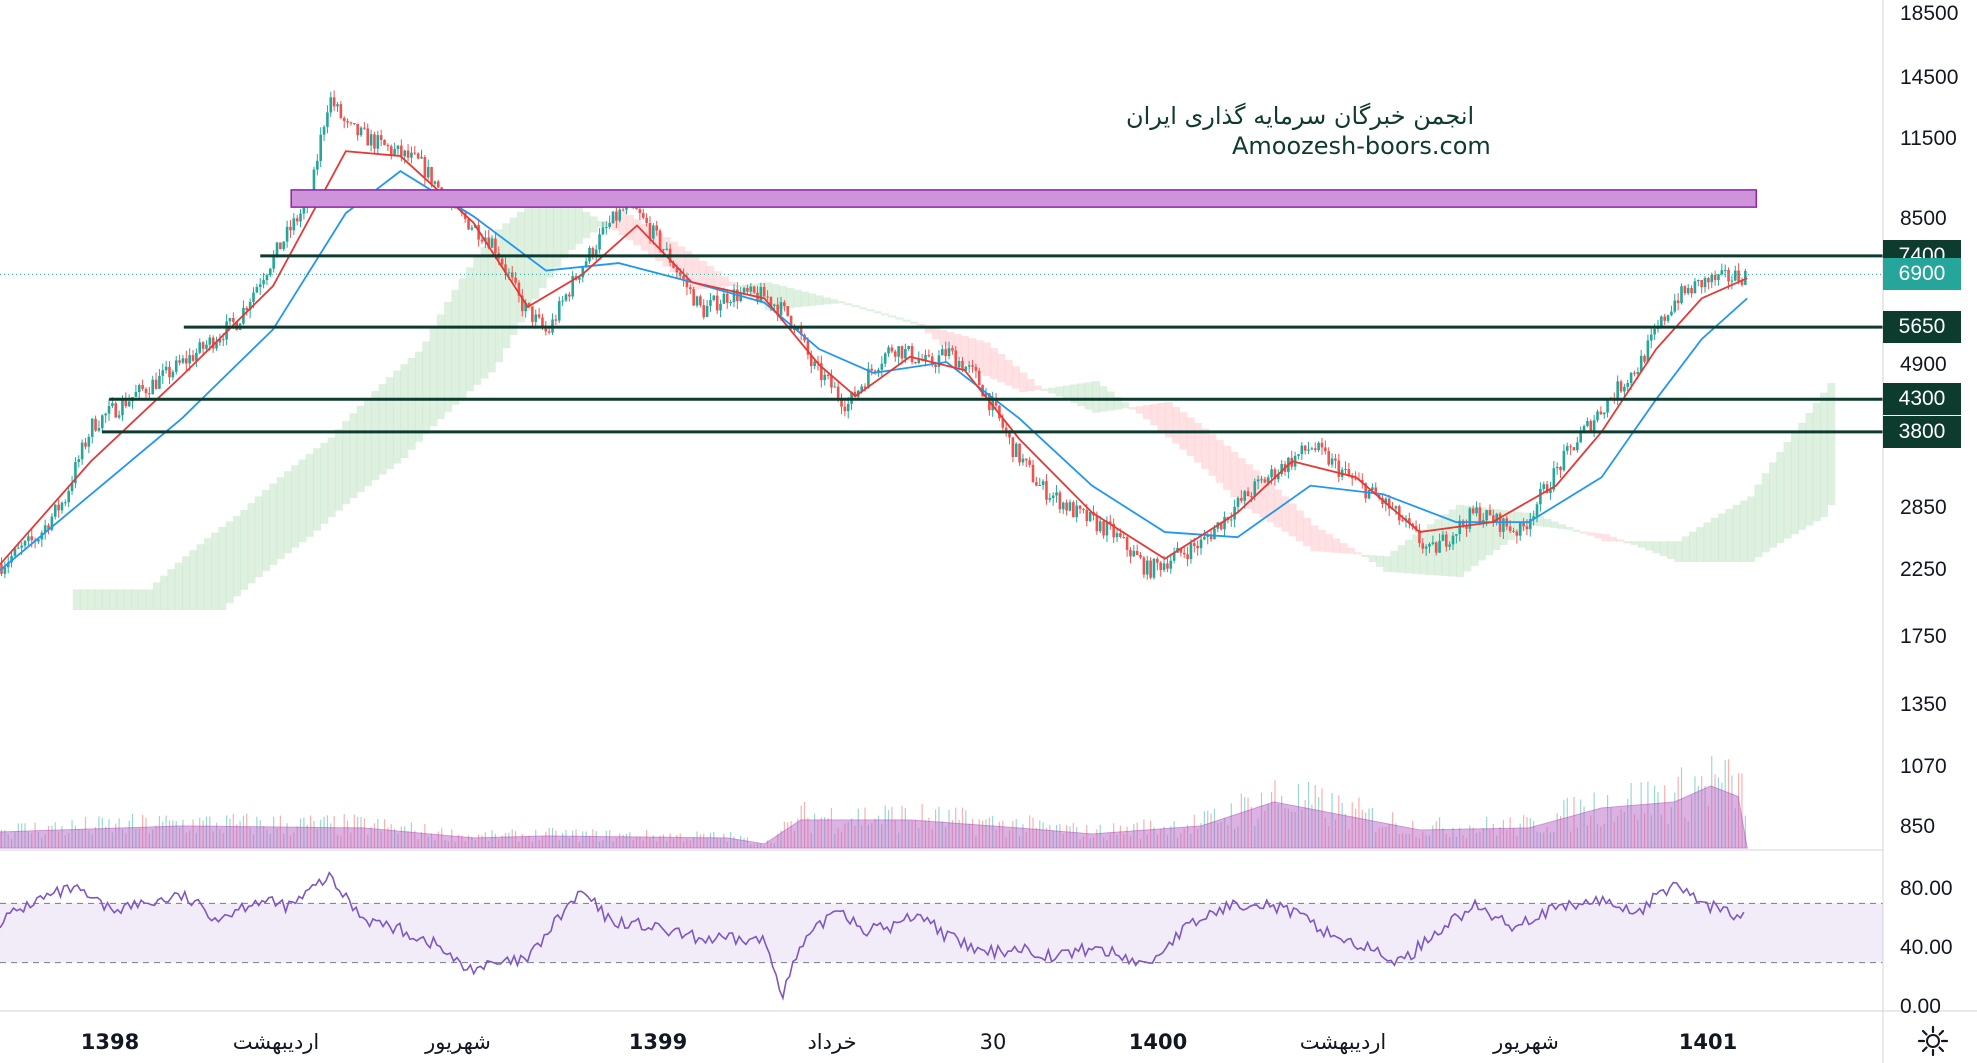 The image size is (1977, 1063). Describe the element at coordinates (1922, 327) in the screenshot. I see `level-tag-5650: 5650` at that location.